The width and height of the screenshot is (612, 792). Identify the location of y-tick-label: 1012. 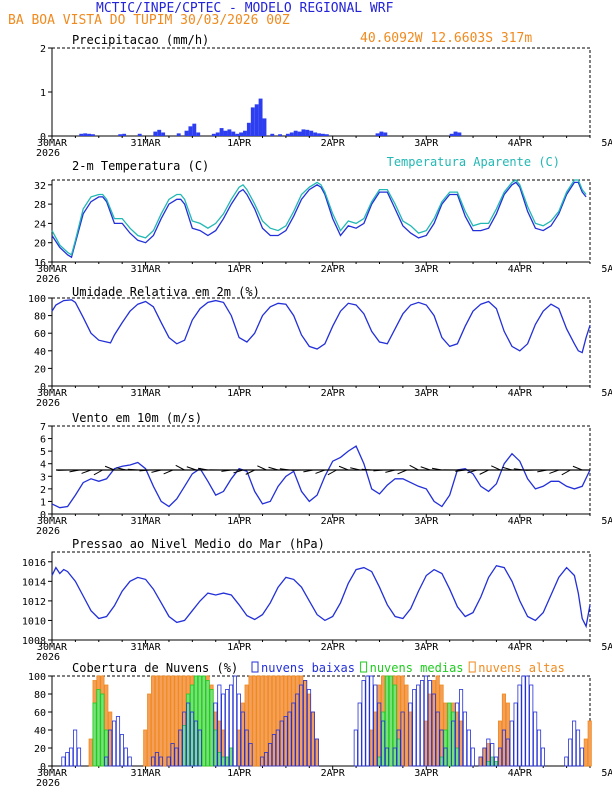
(34, 602).